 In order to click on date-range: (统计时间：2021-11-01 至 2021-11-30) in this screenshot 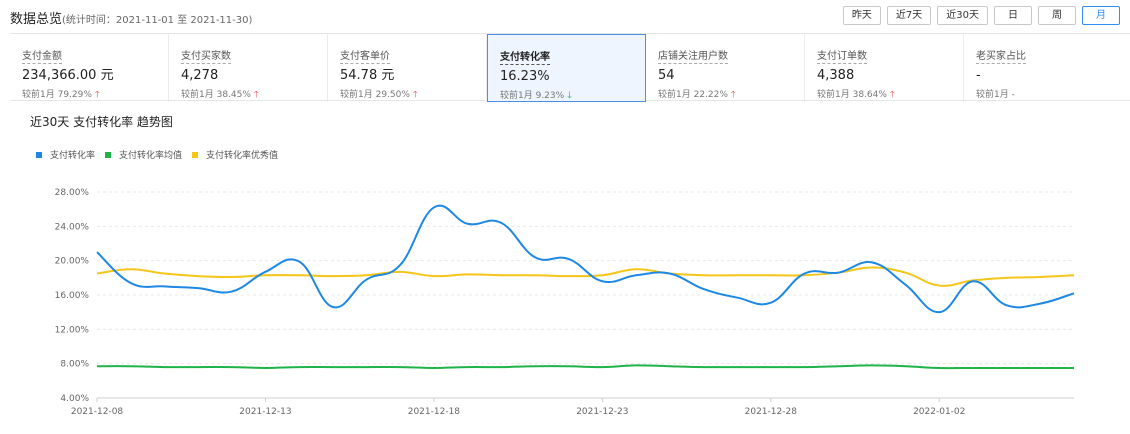, I will do `click(157, 20)`.